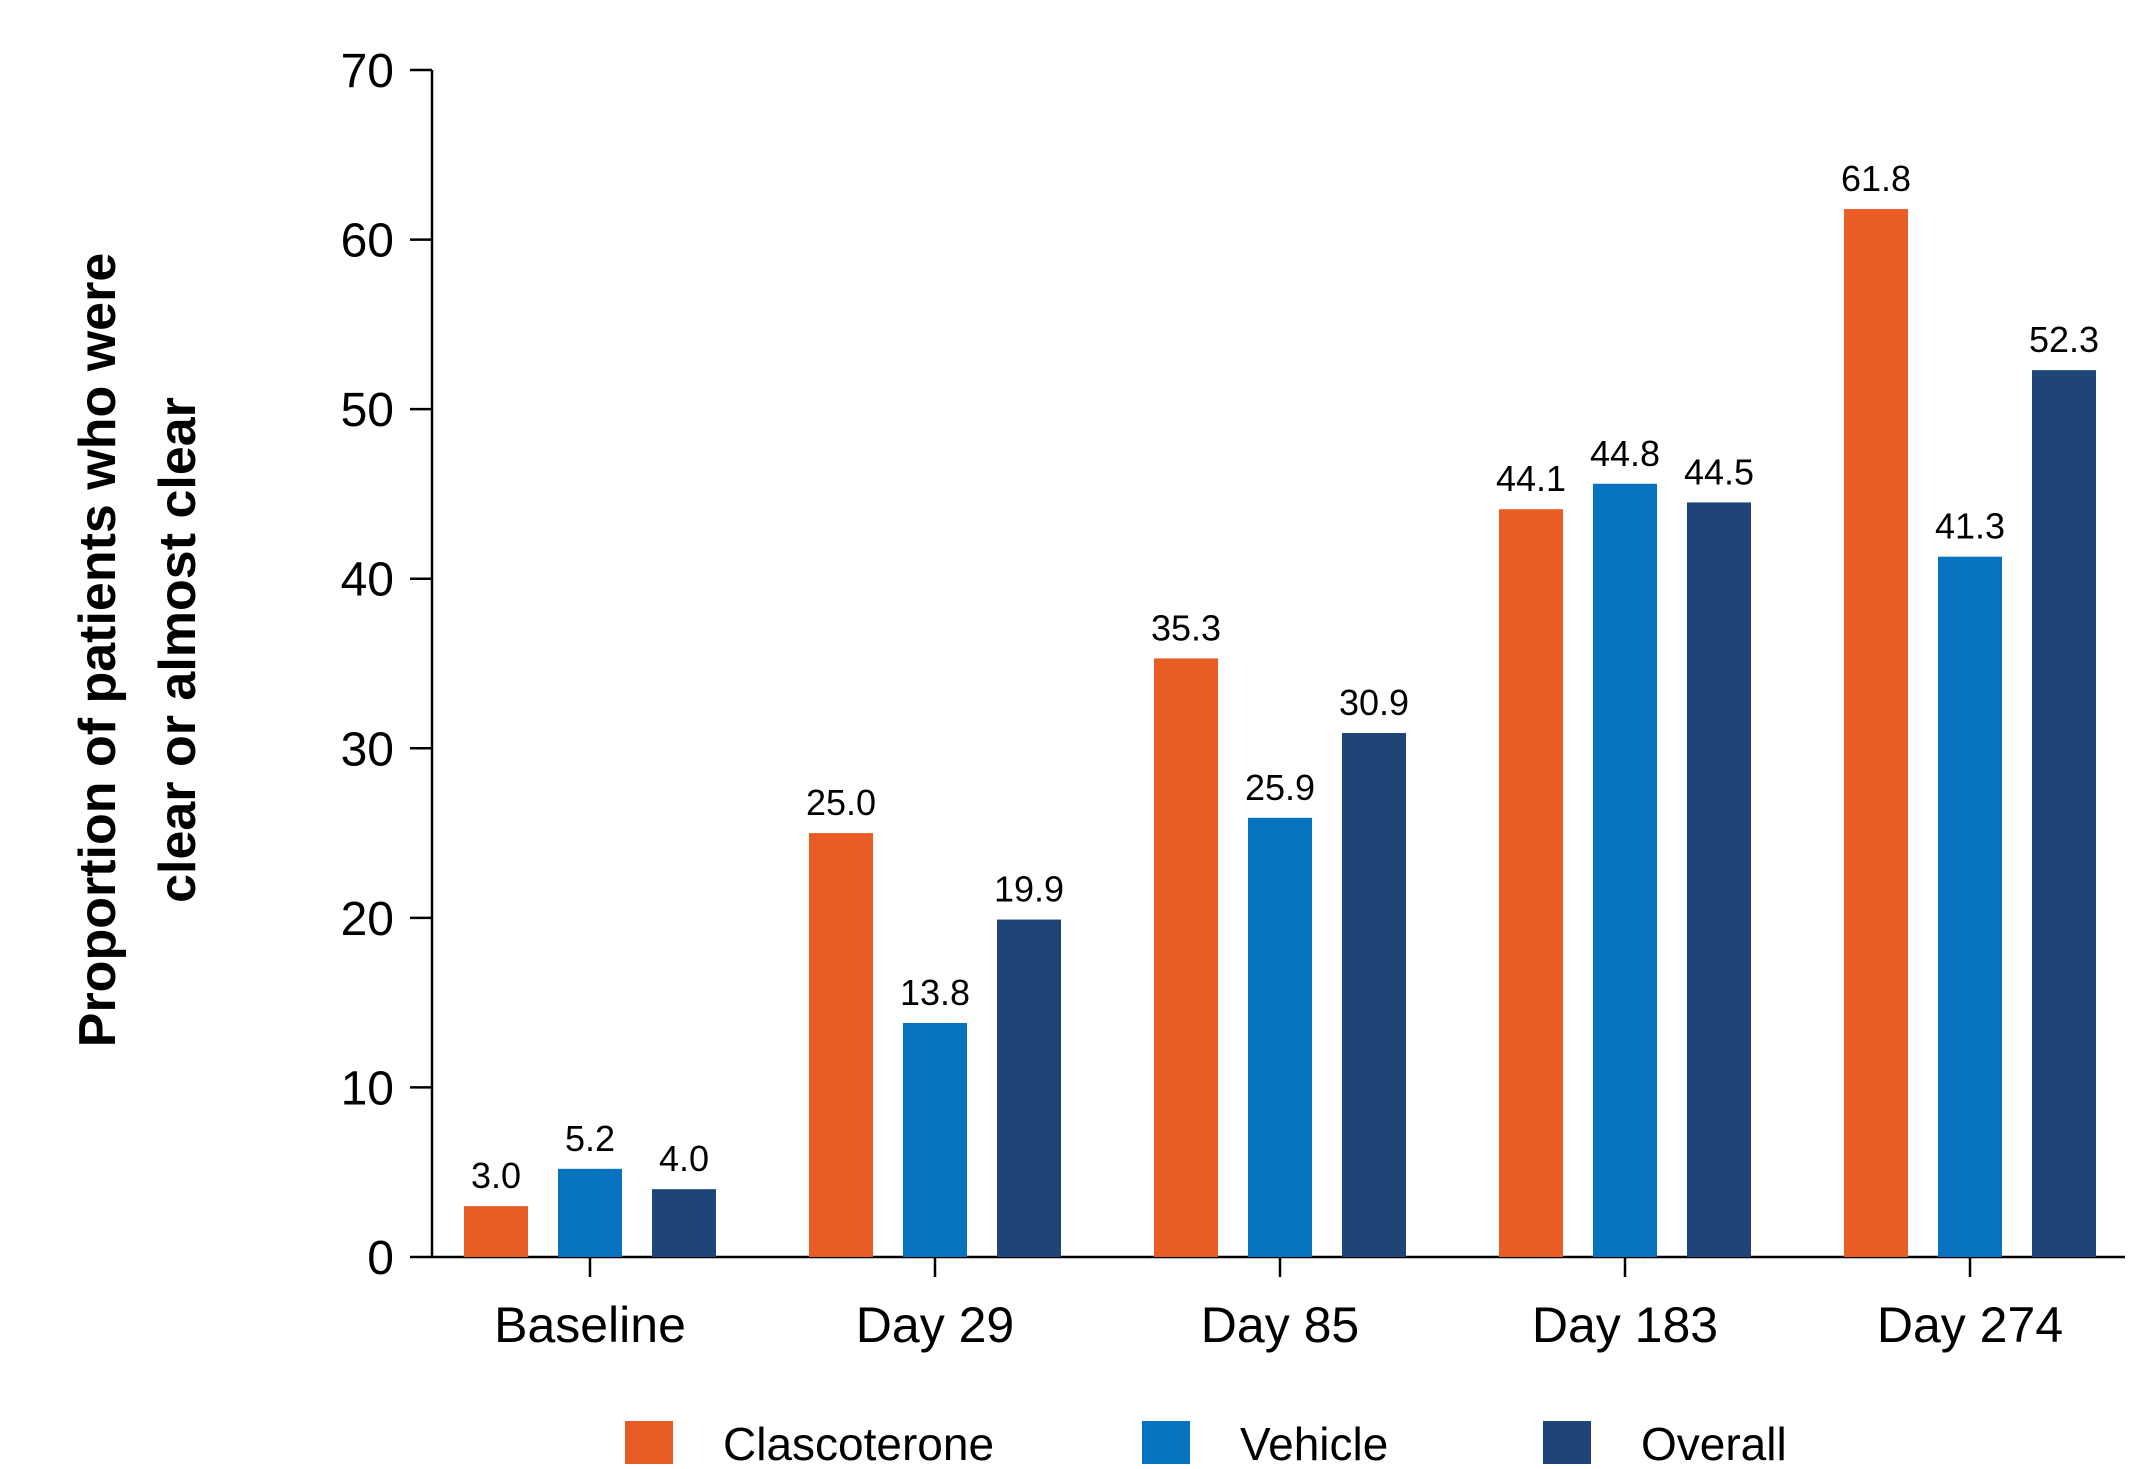  Describe the element at coordinates (684, 1158) in the screenshot. I see `bar-value-label: 4.0` at that location.